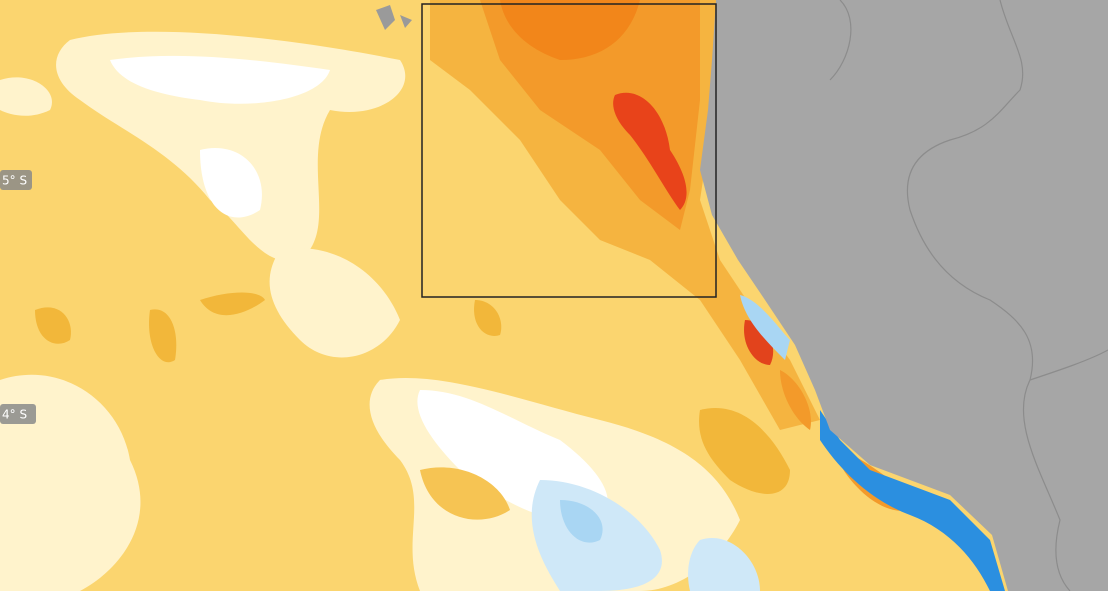 This screenshot has height=591, width=1108. I want to click on latitude-labels: 5° S 4° S, so click(18, 297).